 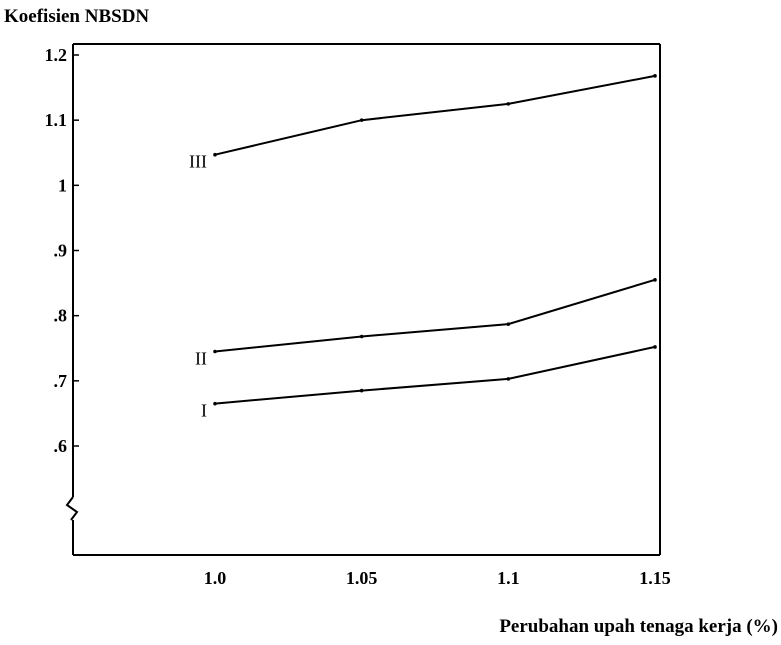 What do you see at coordinates (62, 185) in the screenshot?
I see `y-tick-label: 1` at bounding box center [62, 185].